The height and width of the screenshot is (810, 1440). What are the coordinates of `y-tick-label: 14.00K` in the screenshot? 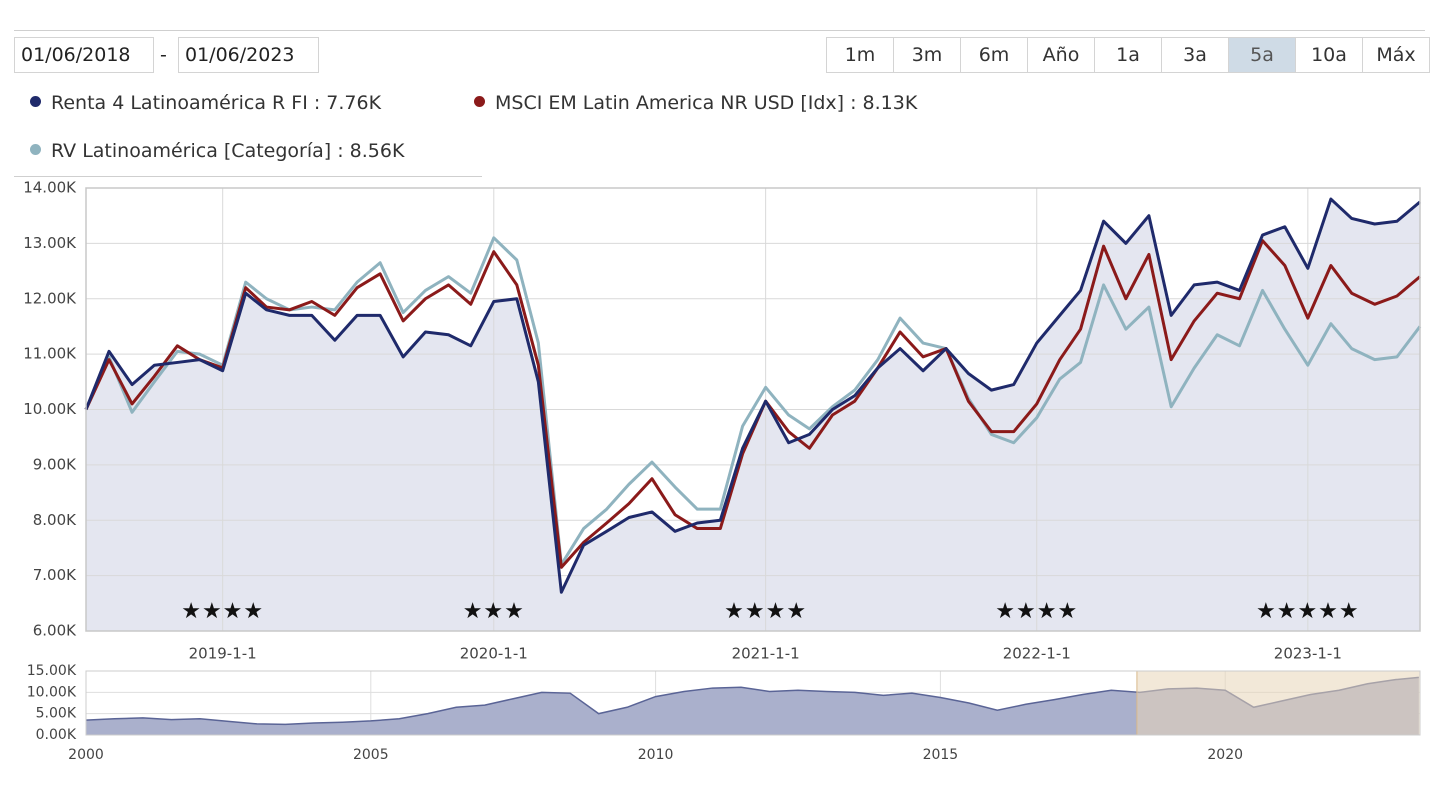 It's located at (50, 188).